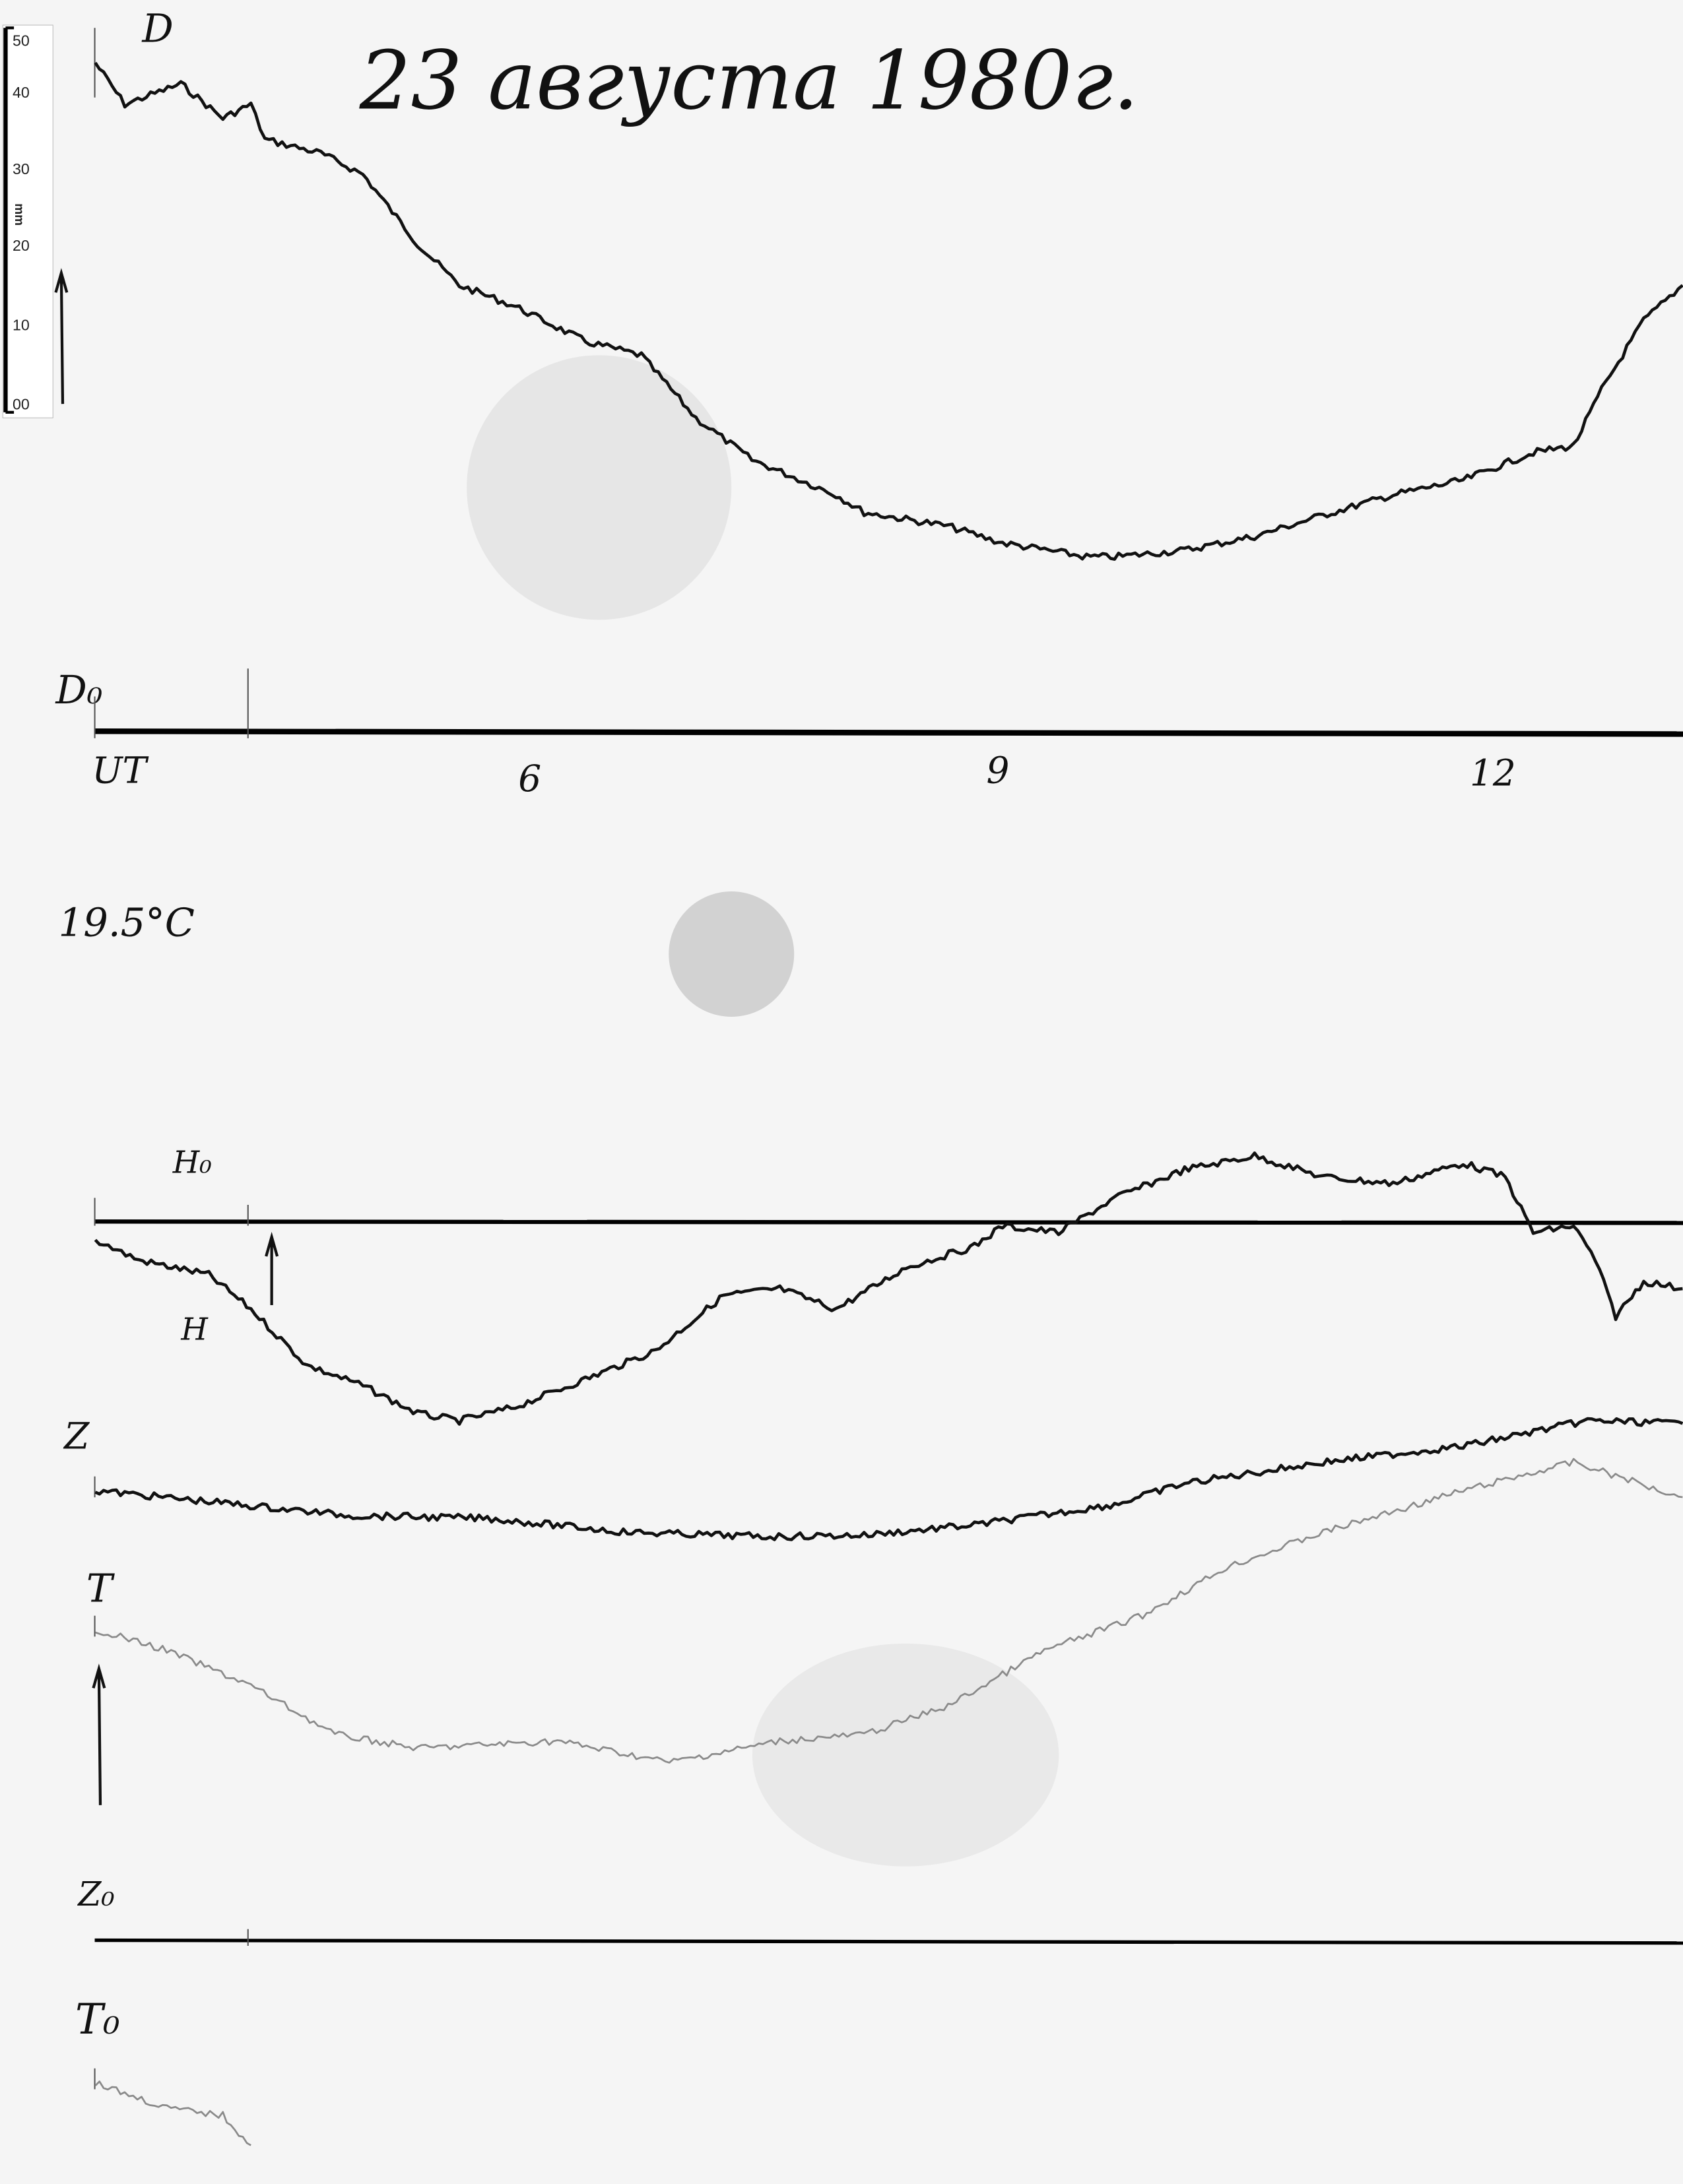 This screenshot has width=1683, height=2184. I want to click on scale-tick-30: 30, so click(22, 168).